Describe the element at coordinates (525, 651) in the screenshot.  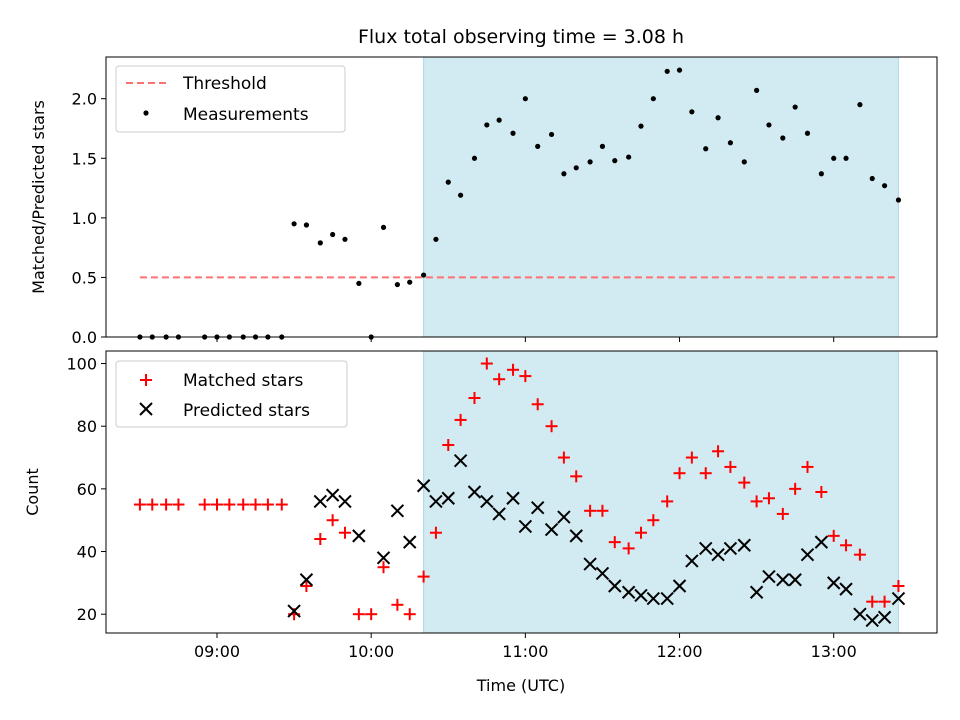
I see `x-tick-label: 11:00` at that location.